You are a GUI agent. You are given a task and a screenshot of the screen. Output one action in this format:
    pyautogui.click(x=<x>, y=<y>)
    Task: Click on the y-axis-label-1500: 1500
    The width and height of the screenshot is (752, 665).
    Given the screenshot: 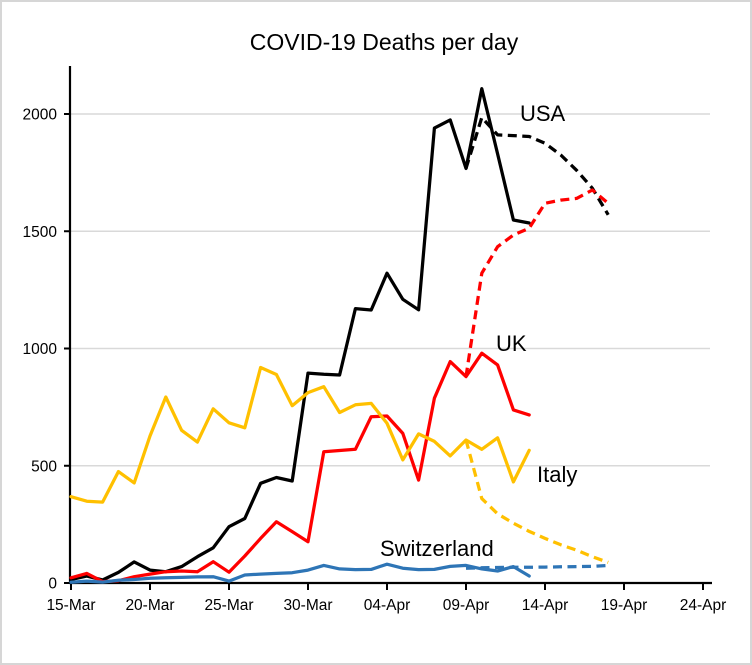 What is the action you would take?
    pyautogui.click(x=40, y=232)
    